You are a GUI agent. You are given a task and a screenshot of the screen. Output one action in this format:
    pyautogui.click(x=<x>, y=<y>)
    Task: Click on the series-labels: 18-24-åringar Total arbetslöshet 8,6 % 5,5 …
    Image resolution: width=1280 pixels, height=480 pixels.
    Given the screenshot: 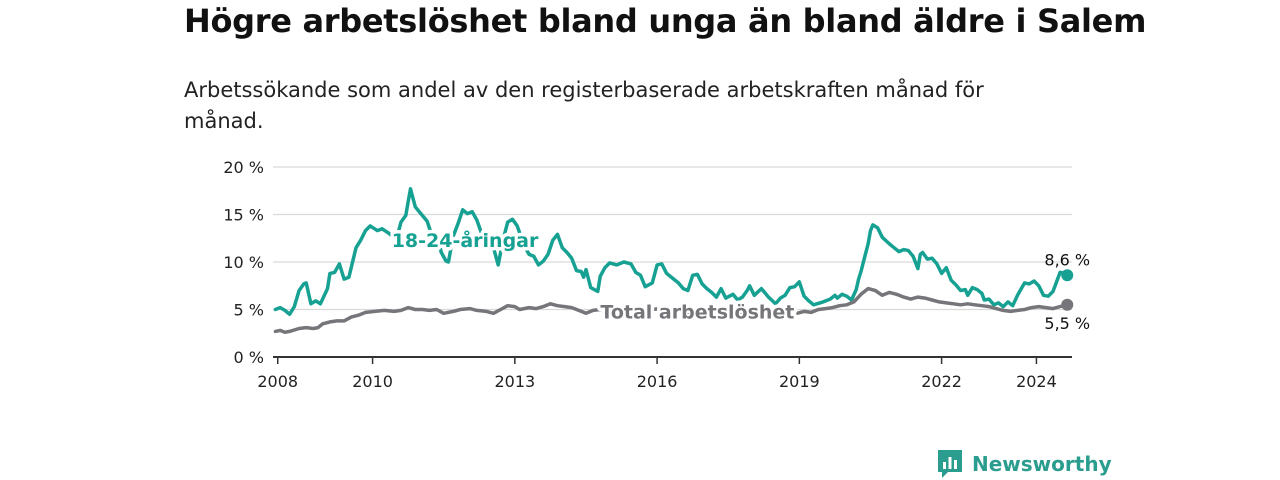 What is the action you would take?
    pyautogui.click(x=739, y=279)
    